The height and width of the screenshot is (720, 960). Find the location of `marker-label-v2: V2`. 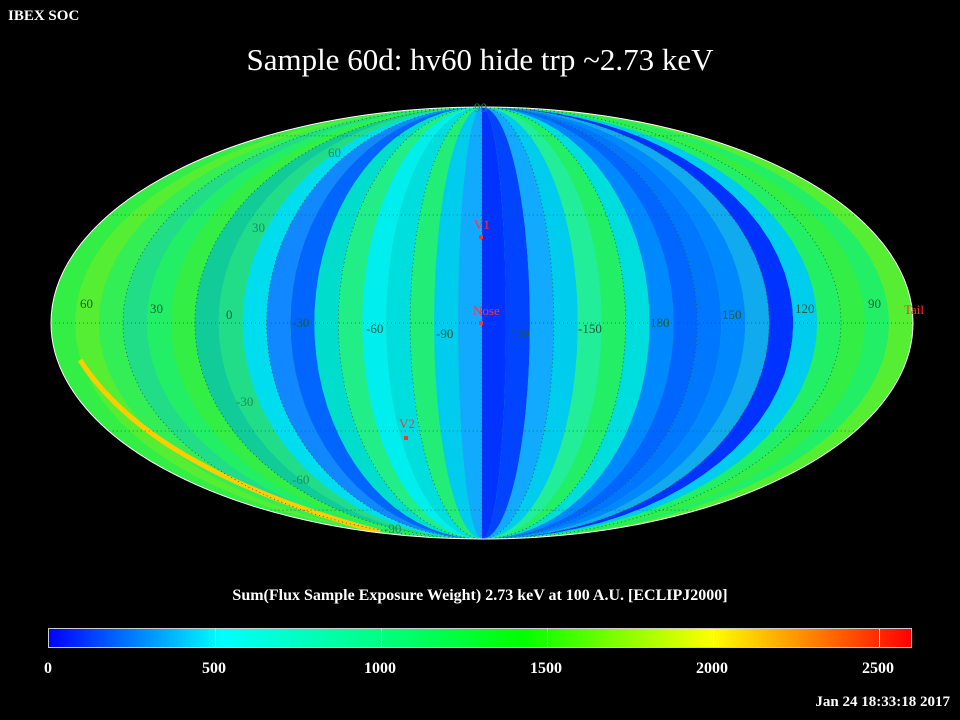

marker-label-v2: V2 is located at coordinates (407, 423).